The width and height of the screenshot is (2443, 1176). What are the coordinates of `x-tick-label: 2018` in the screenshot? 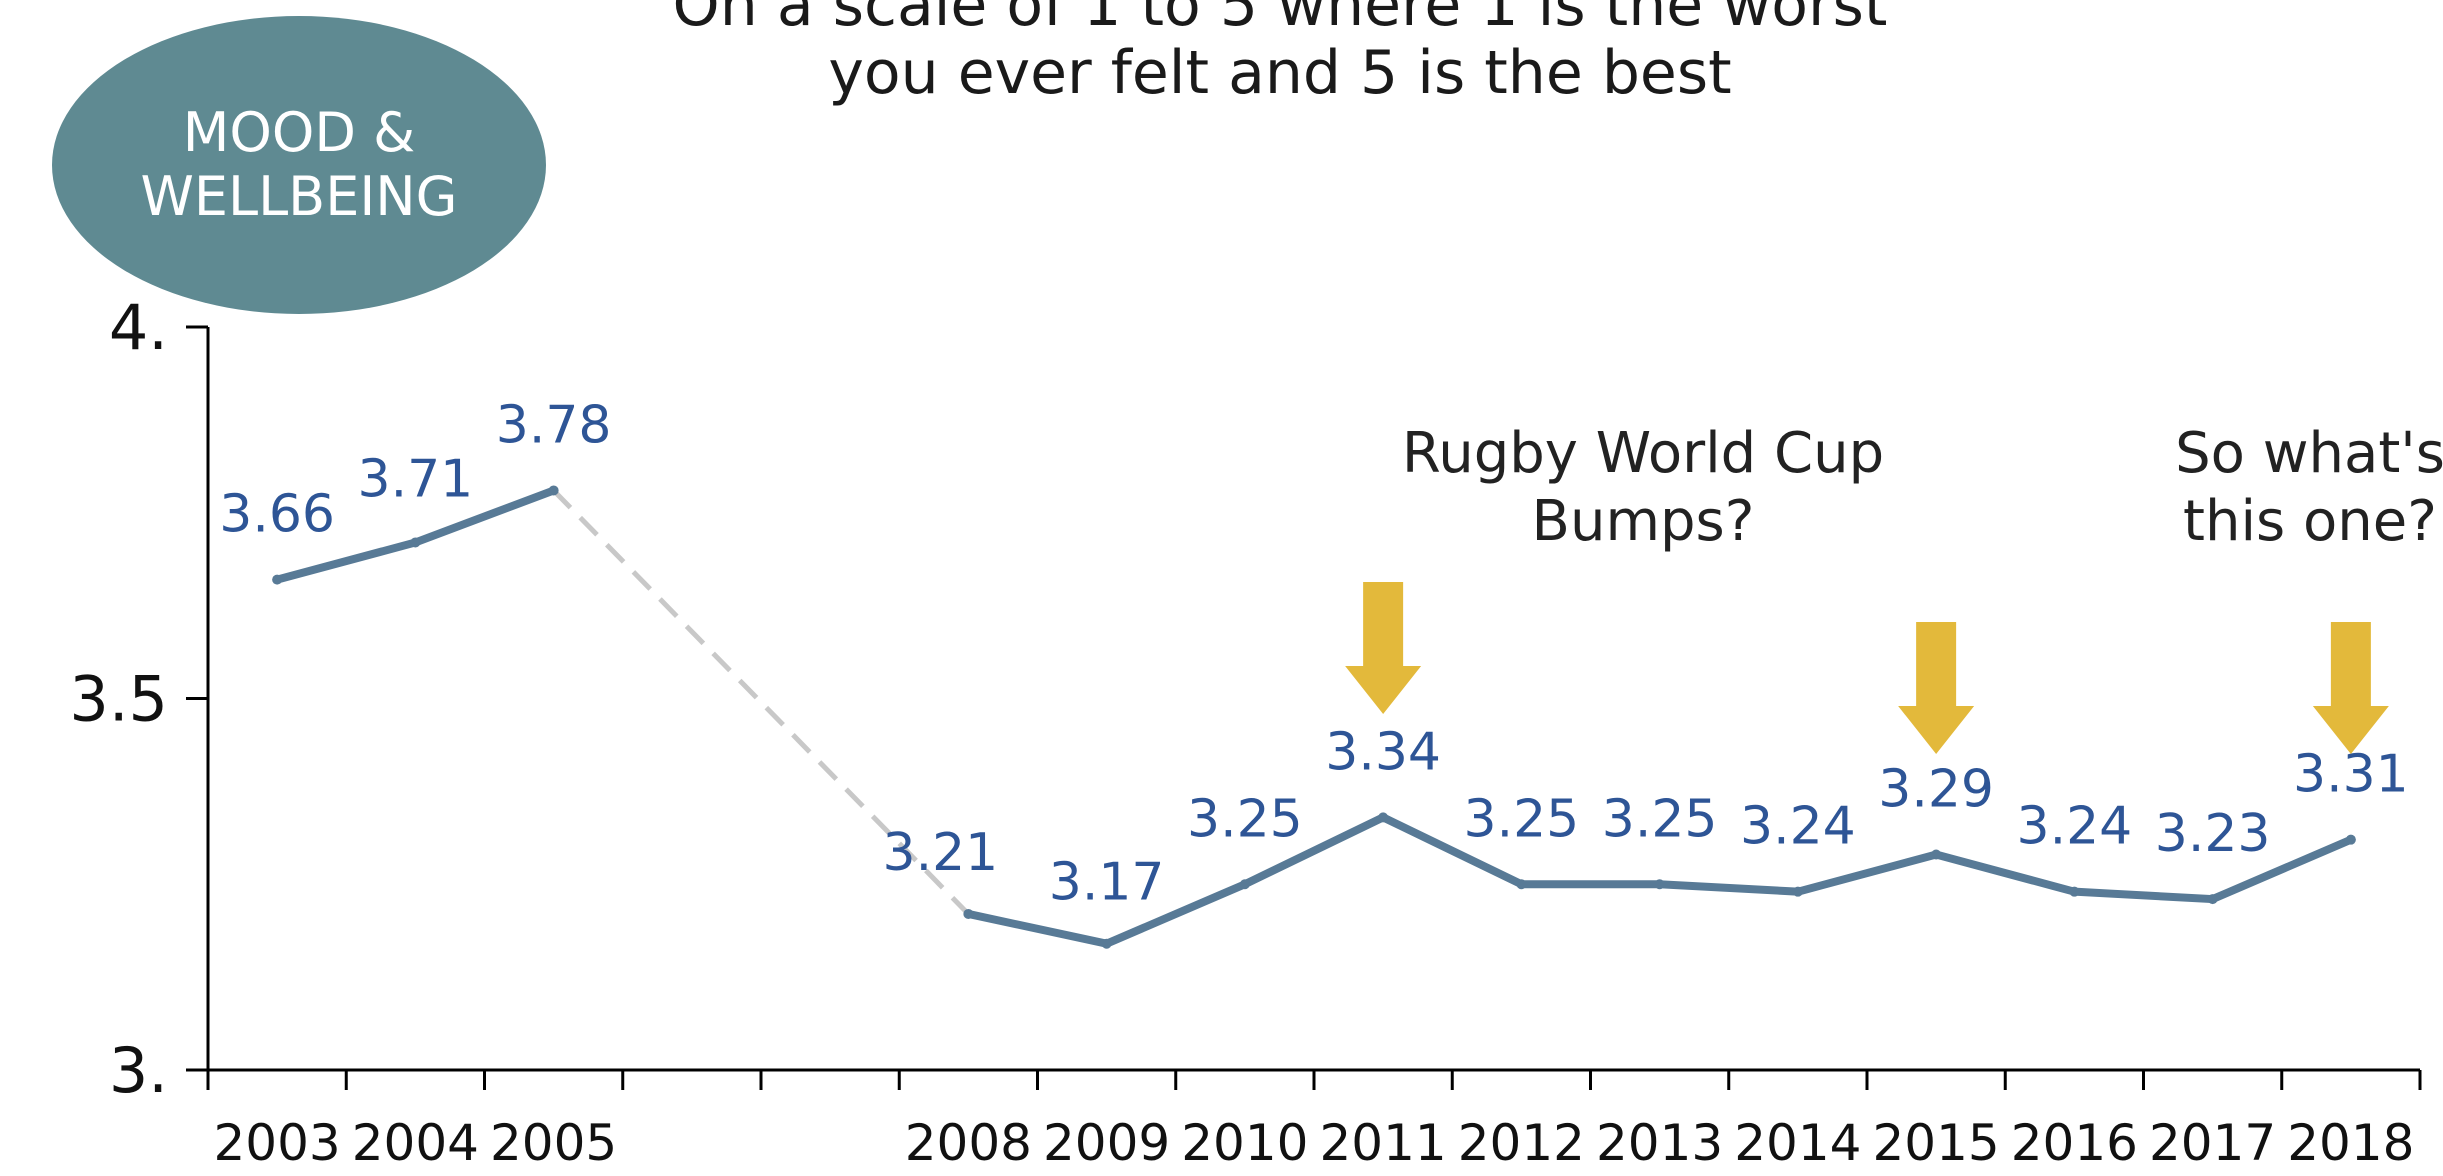 It's located at (2350, 1143).